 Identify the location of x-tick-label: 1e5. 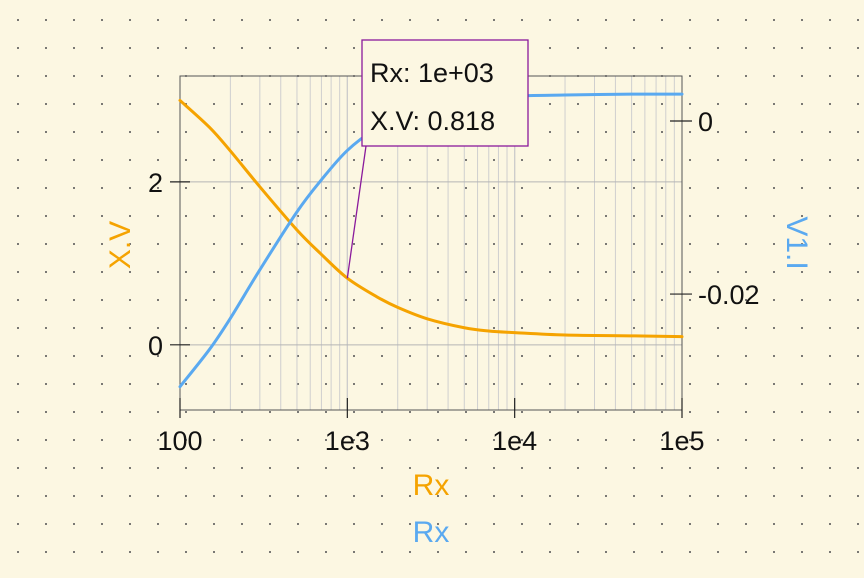
(681, 441).